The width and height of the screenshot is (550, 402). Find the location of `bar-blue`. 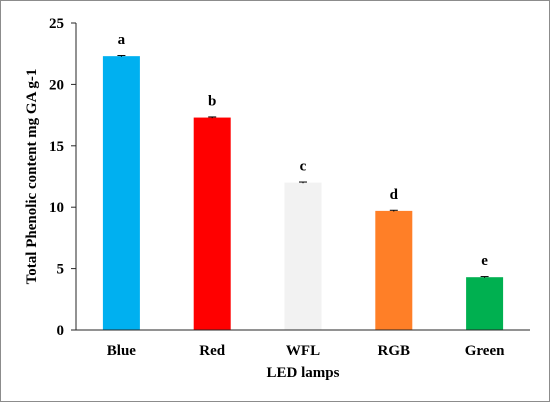

bar-blue is located at coordinates (121, 193).